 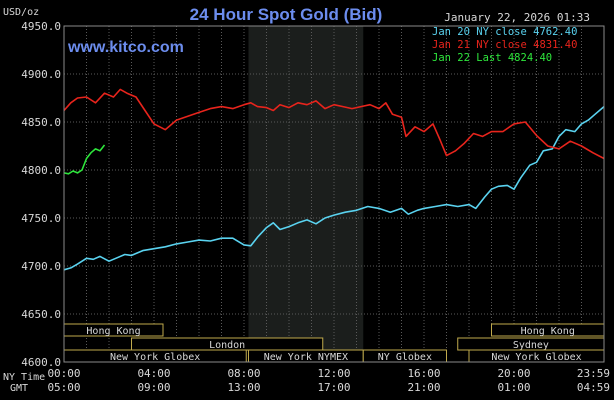 What do you see at coordinates (153, 373) in the screenshot?
I see `x-tick-label-ny: 04:00` at bounding box center [153, 373].